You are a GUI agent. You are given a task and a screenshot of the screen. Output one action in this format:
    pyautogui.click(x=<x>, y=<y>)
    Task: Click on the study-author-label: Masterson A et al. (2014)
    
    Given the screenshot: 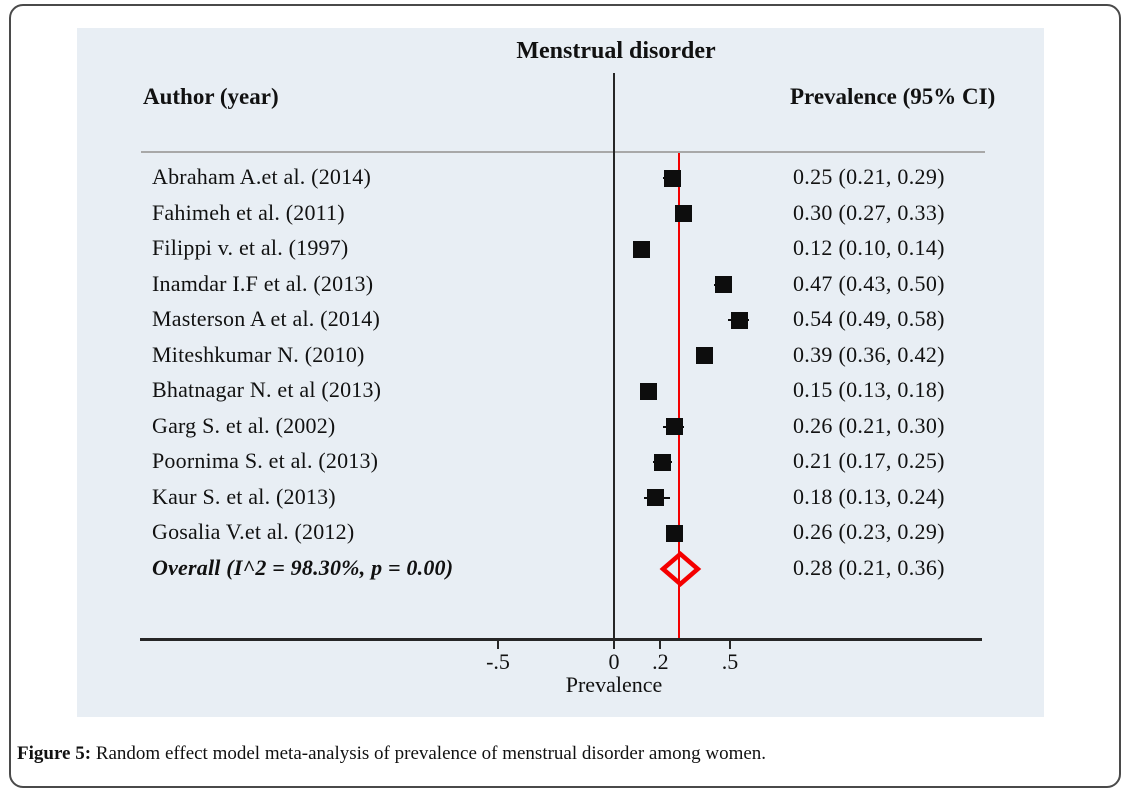 What is the action you would take?
    pyautogui.click(x=266, y=318)
    